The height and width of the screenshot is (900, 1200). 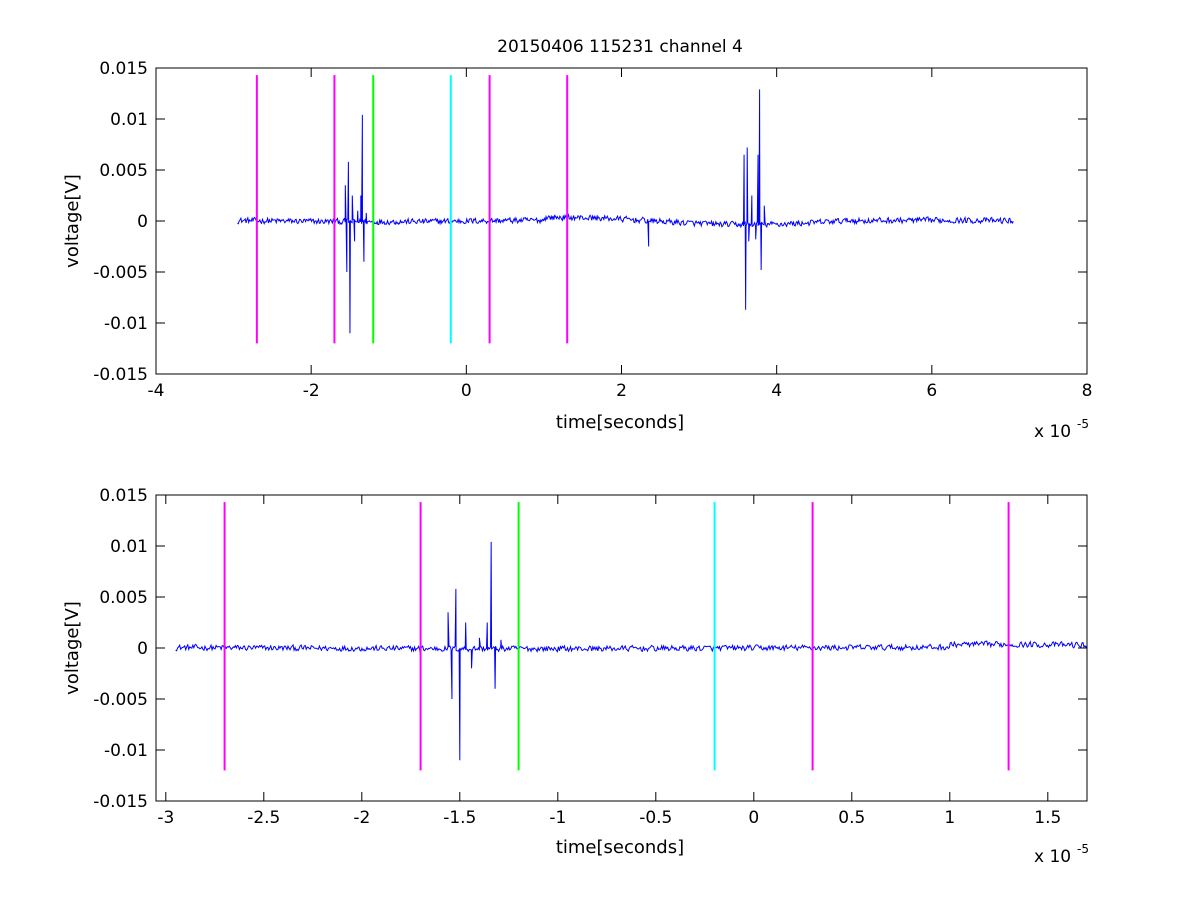 I want to click on top-chart-title: 20150406 115231 channel 4, so click(x=620, y=47).